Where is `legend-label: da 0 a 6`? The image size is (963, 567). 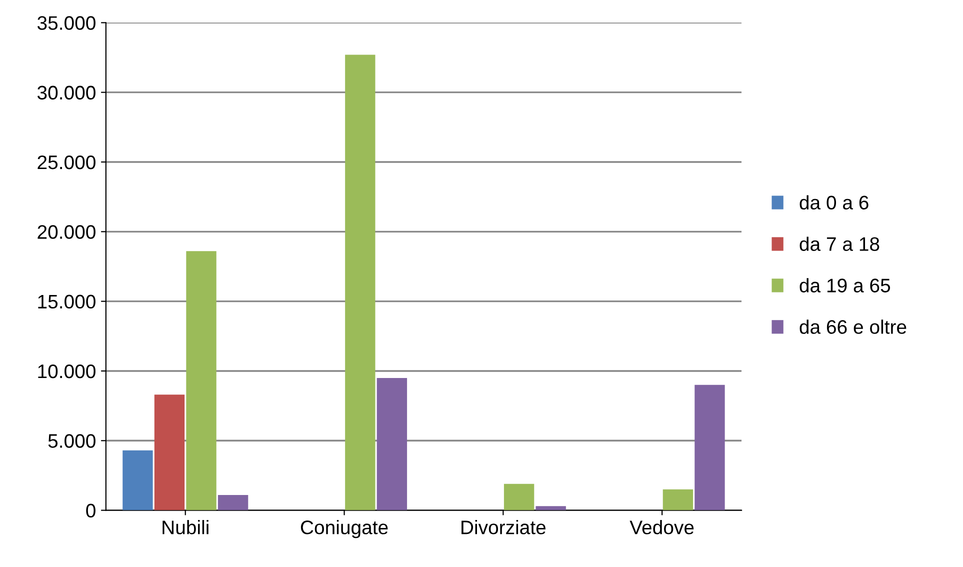
legend-label: da 0 a 6 is located at coordinates (834, 202).